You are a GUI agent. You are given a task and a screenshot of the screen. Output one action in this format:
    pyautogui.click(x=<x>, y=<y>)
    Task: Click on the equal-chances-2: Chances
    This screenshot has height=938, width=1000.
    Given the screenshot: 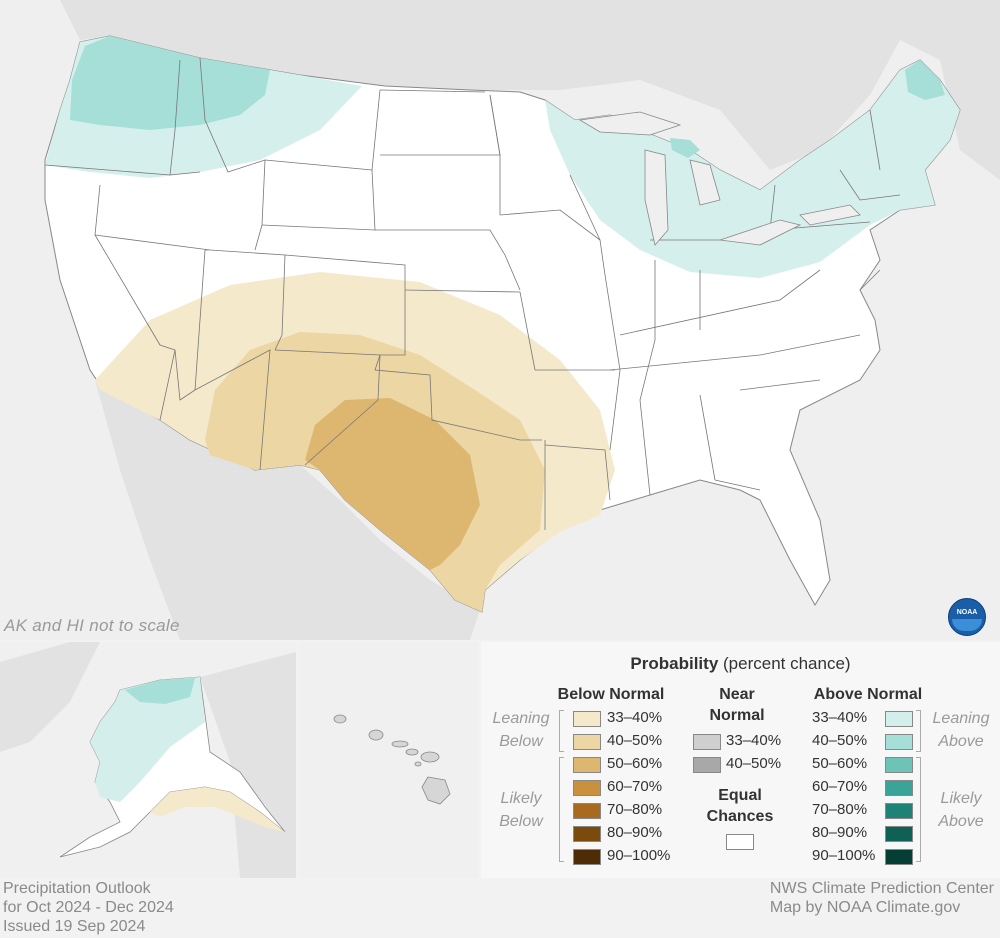 What is the action you would take?
    pyautogui.click(x=740, y=816)
    